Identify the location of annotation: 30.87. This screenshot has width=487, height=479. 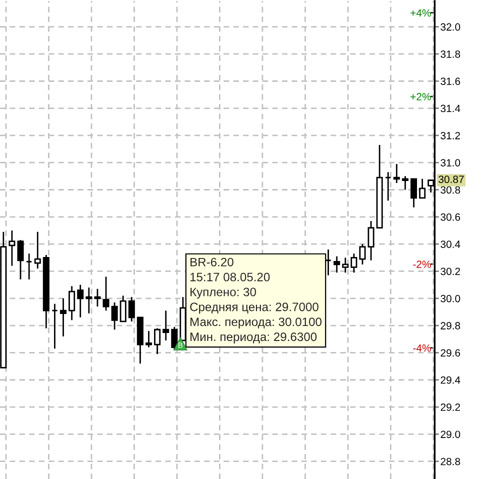
(451, 180).